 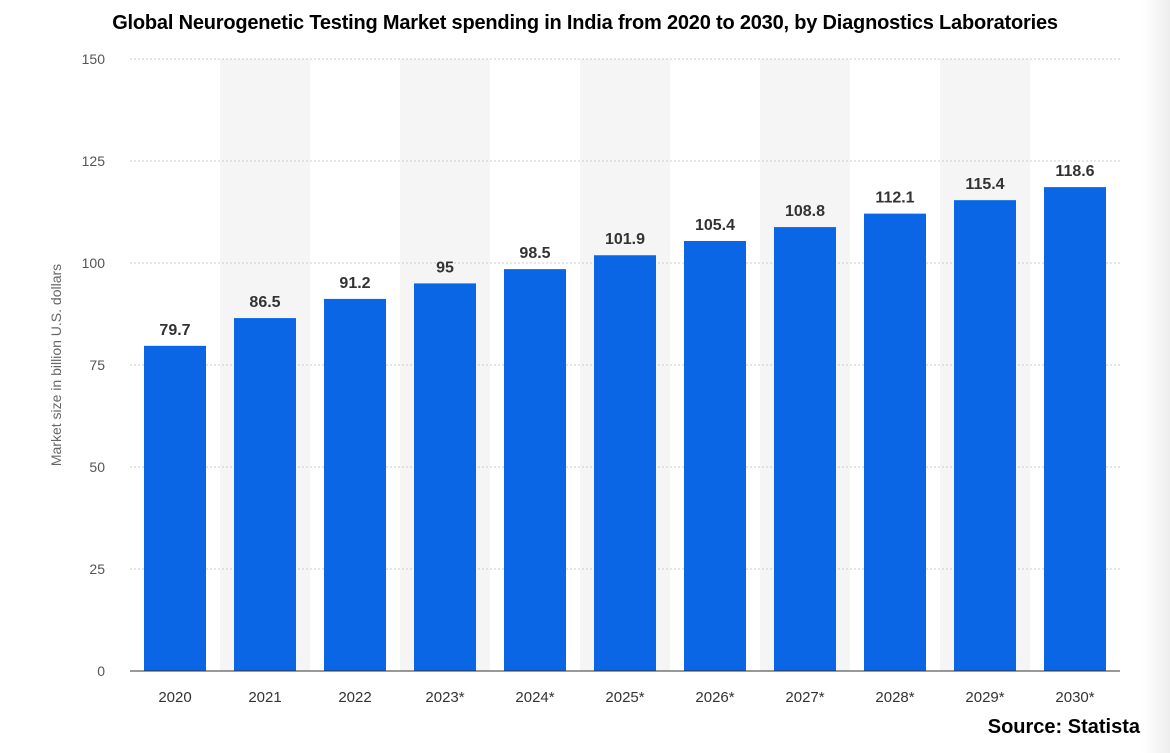 I want to click on x-tick-label: 2026*, so click(x=714, y=697).